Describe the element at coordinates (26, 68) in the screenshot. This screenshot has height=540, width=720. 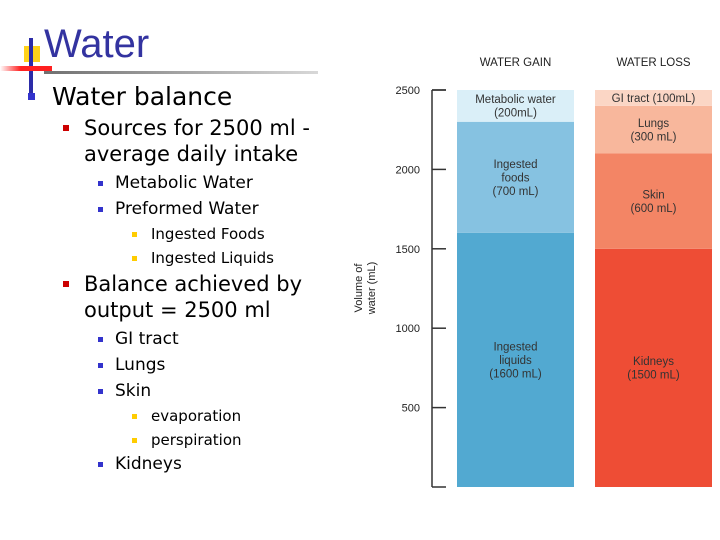
I see `slide-decoration-red-line` at that location.